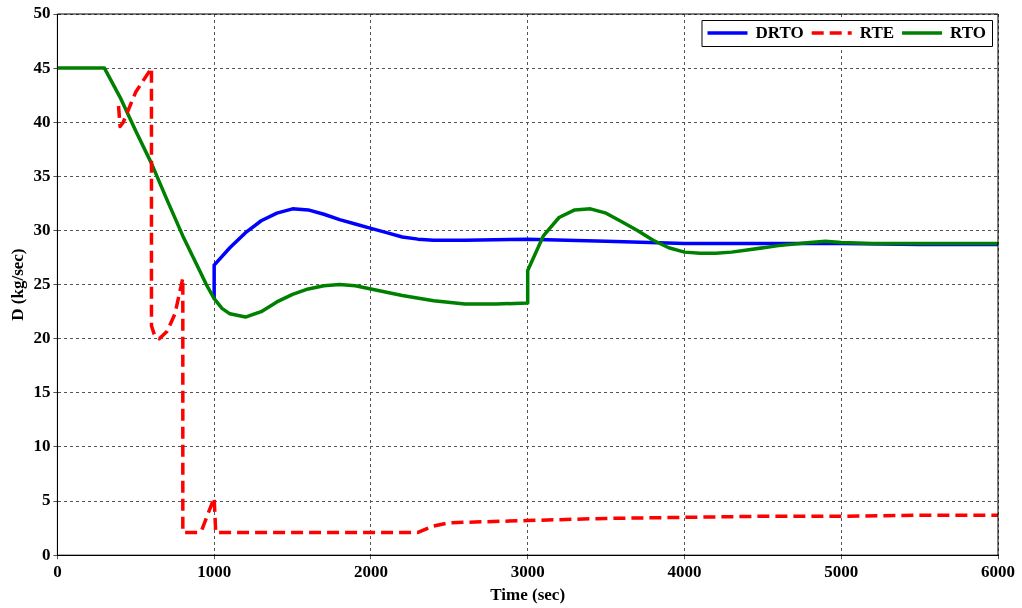 The width and height of the screenshot is (1022, 608). I want to click on x-tick-label: 3000, so click(527, 571).